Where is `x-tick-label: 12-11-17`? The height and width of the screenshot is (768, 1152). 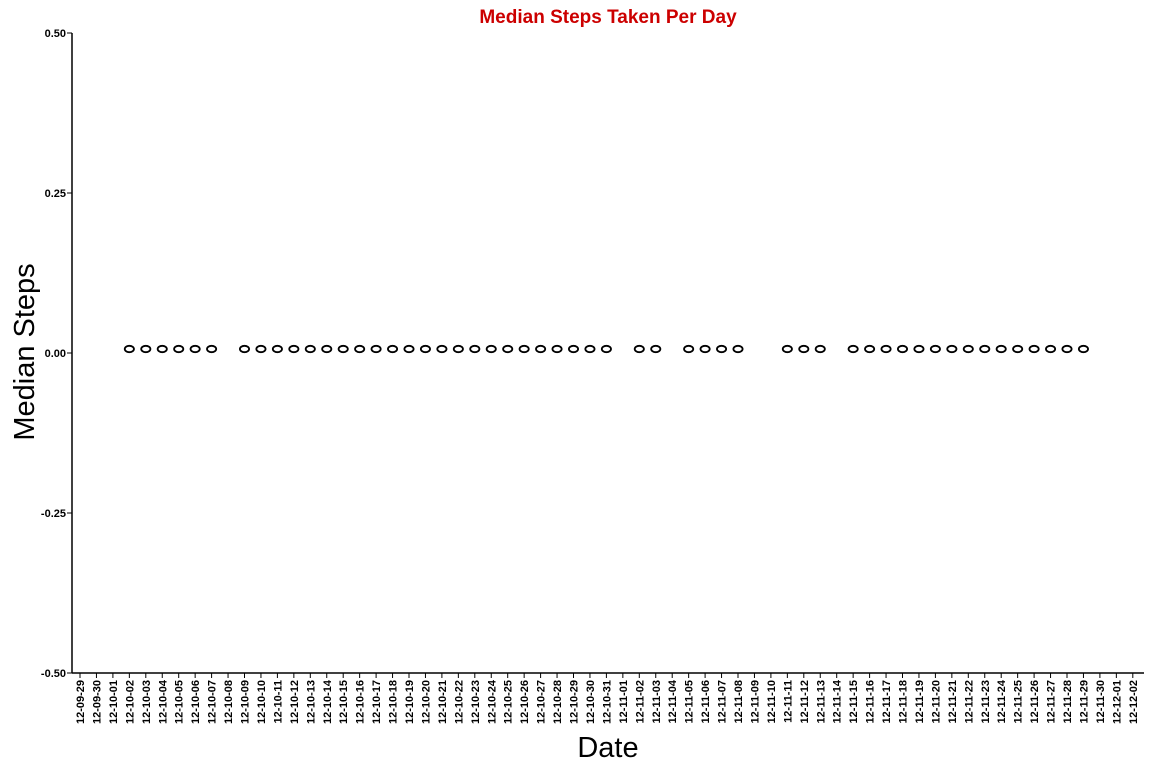 x-tick-label: 12-11-17 is located at coordinates (887, 701).